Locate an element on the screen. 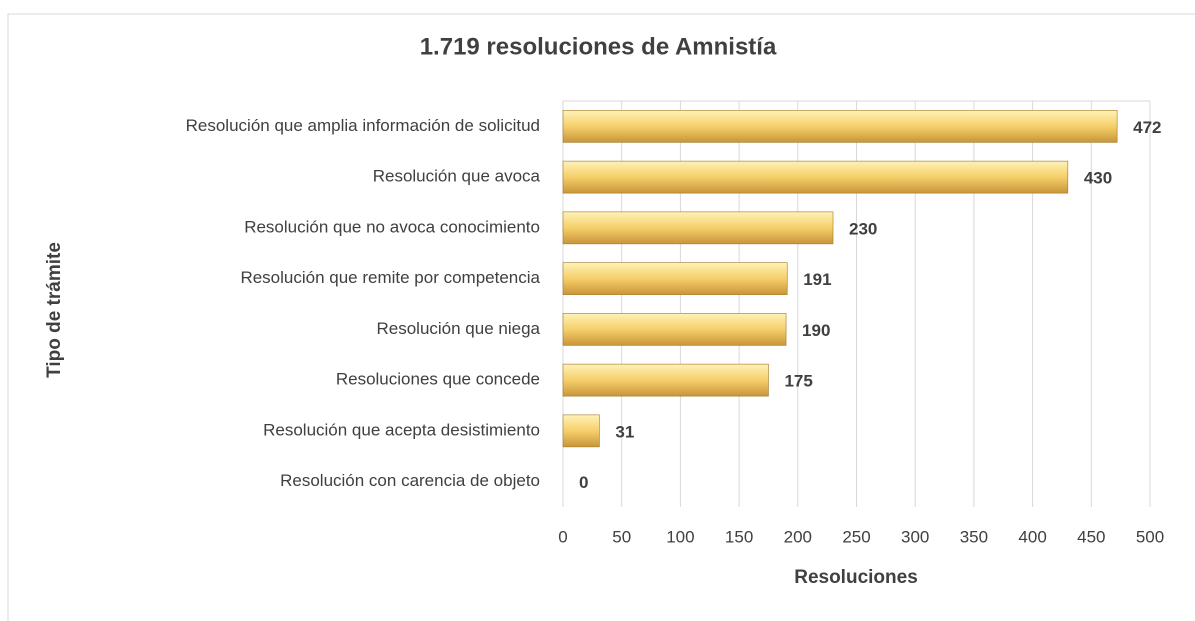 The width and height of the screenshot is (1195, 621). value-label: 191 is located at coordinates (817, 279).